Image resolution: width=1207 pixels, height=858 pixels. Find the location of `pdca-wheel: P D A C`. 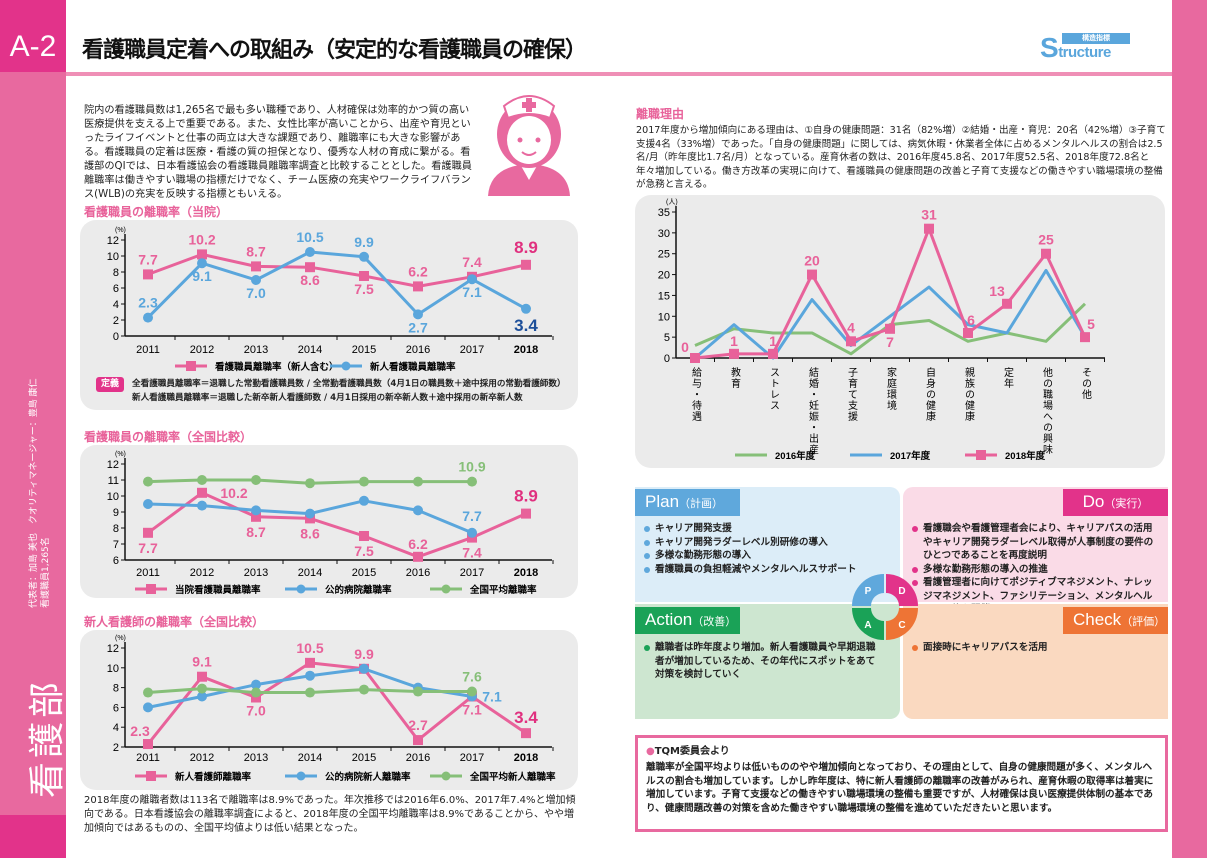

pdca-wheel: P D A C is located at coordinates (885, 607).